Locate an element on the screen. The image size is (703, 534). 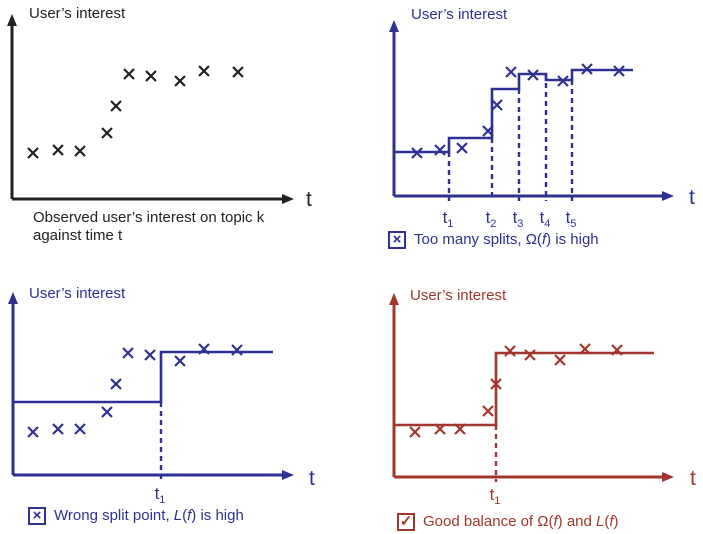
split-label: t3 is located at coordinates (518, 219).